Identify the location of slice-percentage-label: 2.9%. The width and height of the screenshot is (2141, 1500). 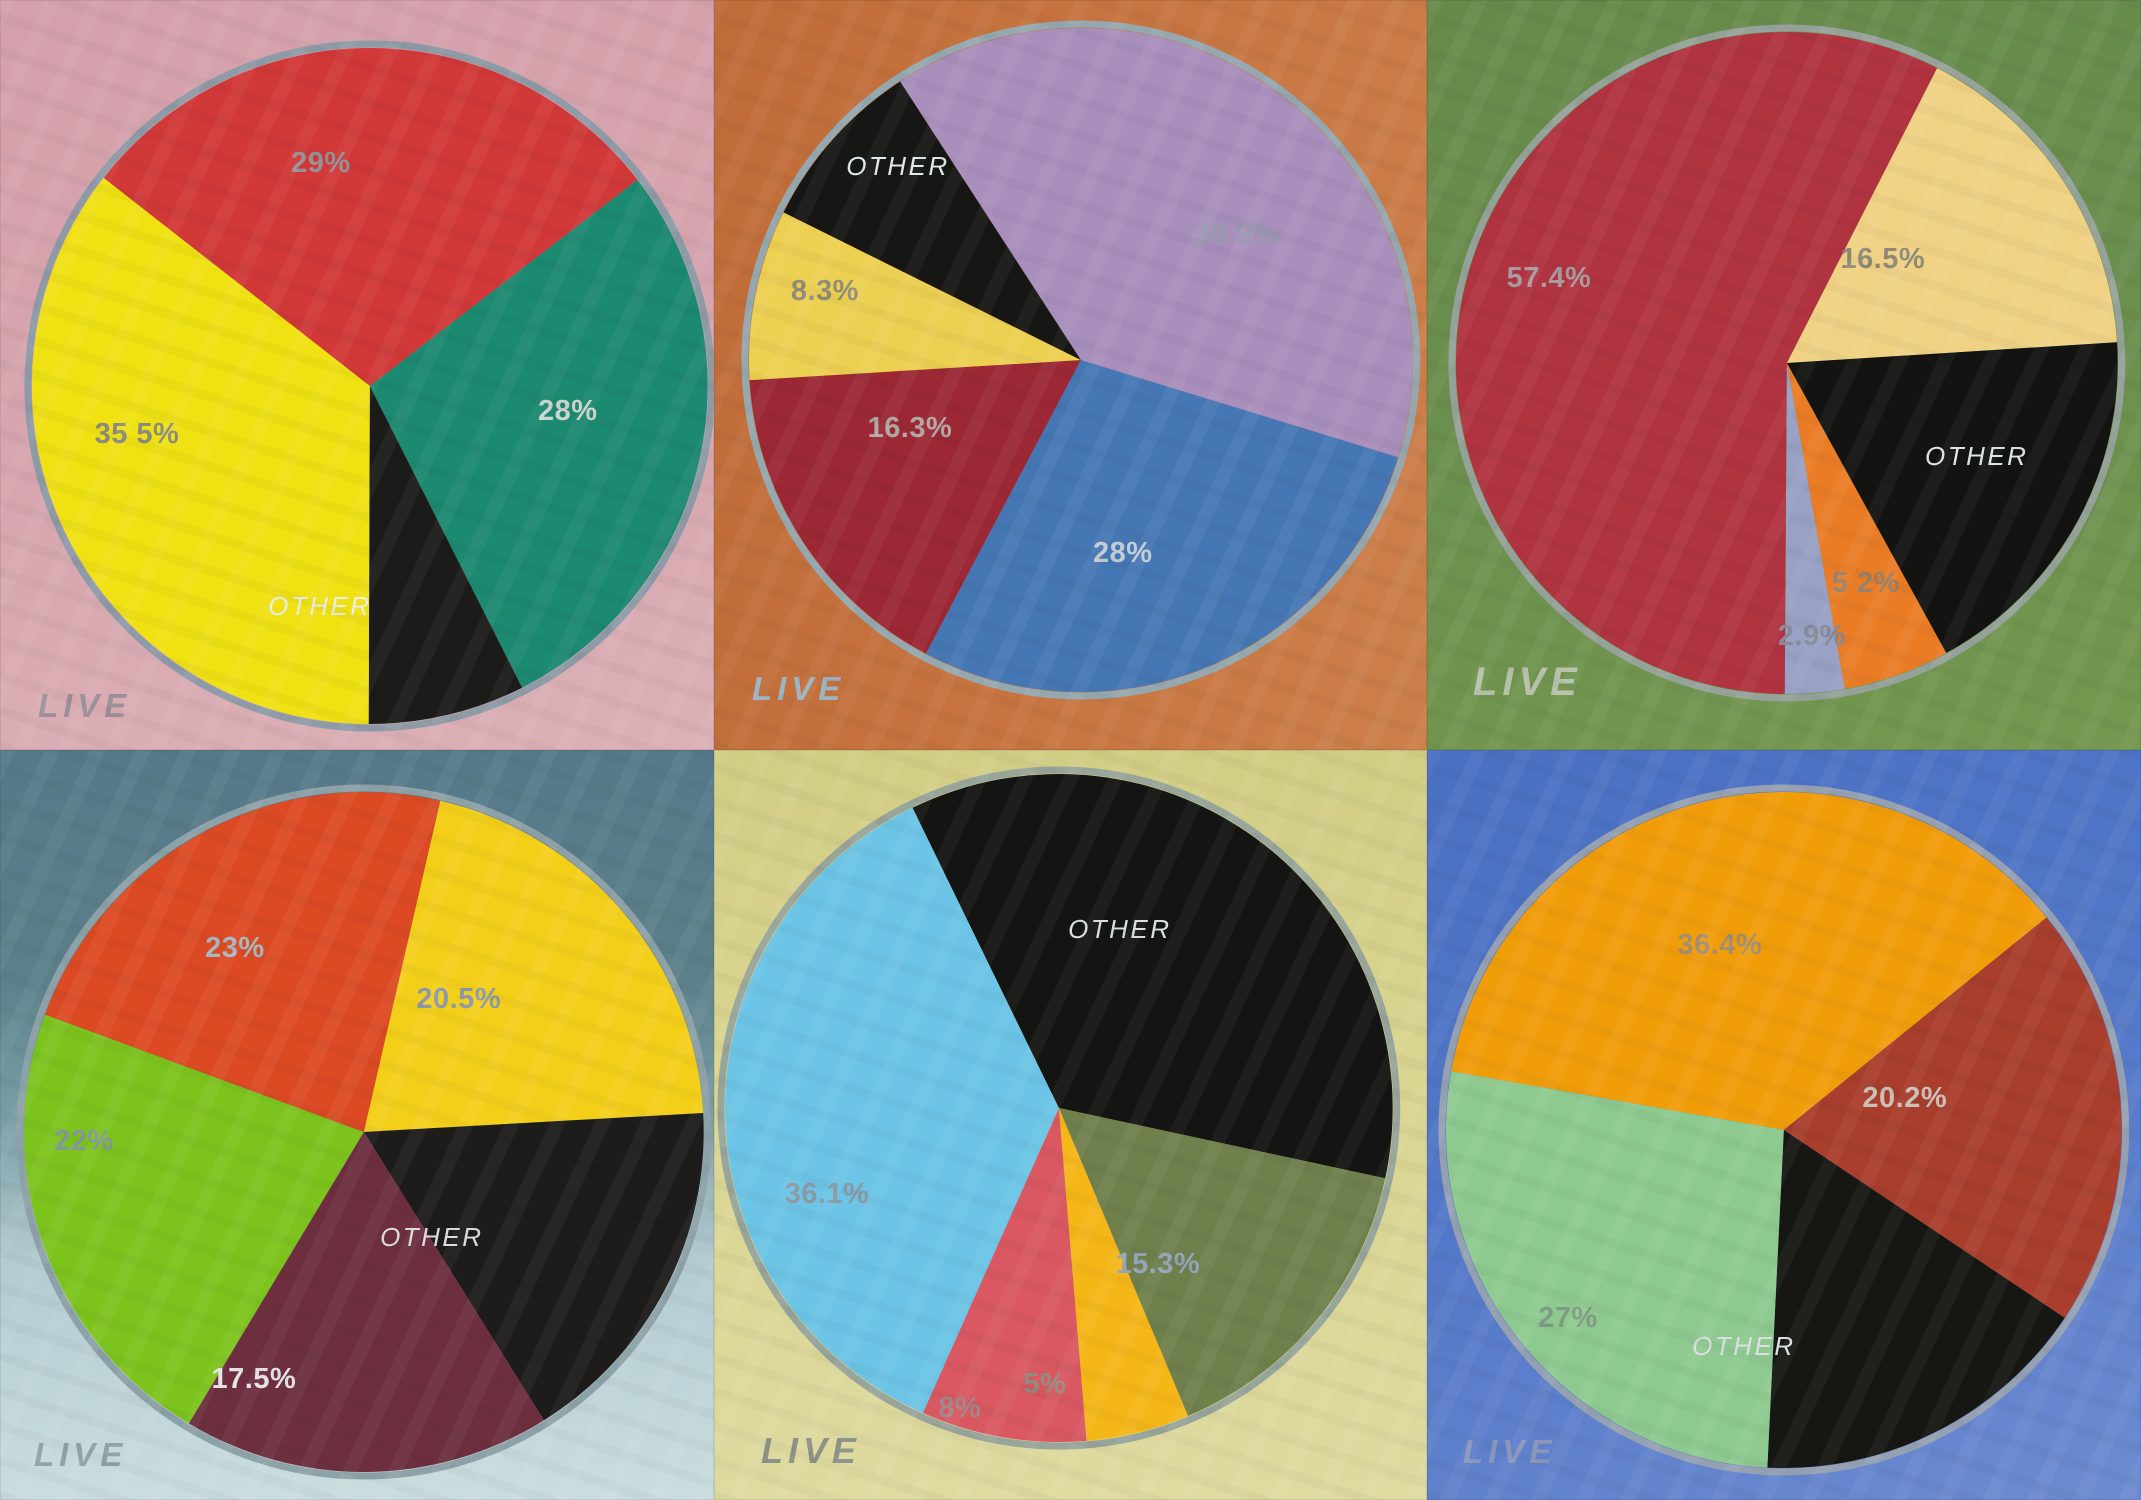
(1812, 636).